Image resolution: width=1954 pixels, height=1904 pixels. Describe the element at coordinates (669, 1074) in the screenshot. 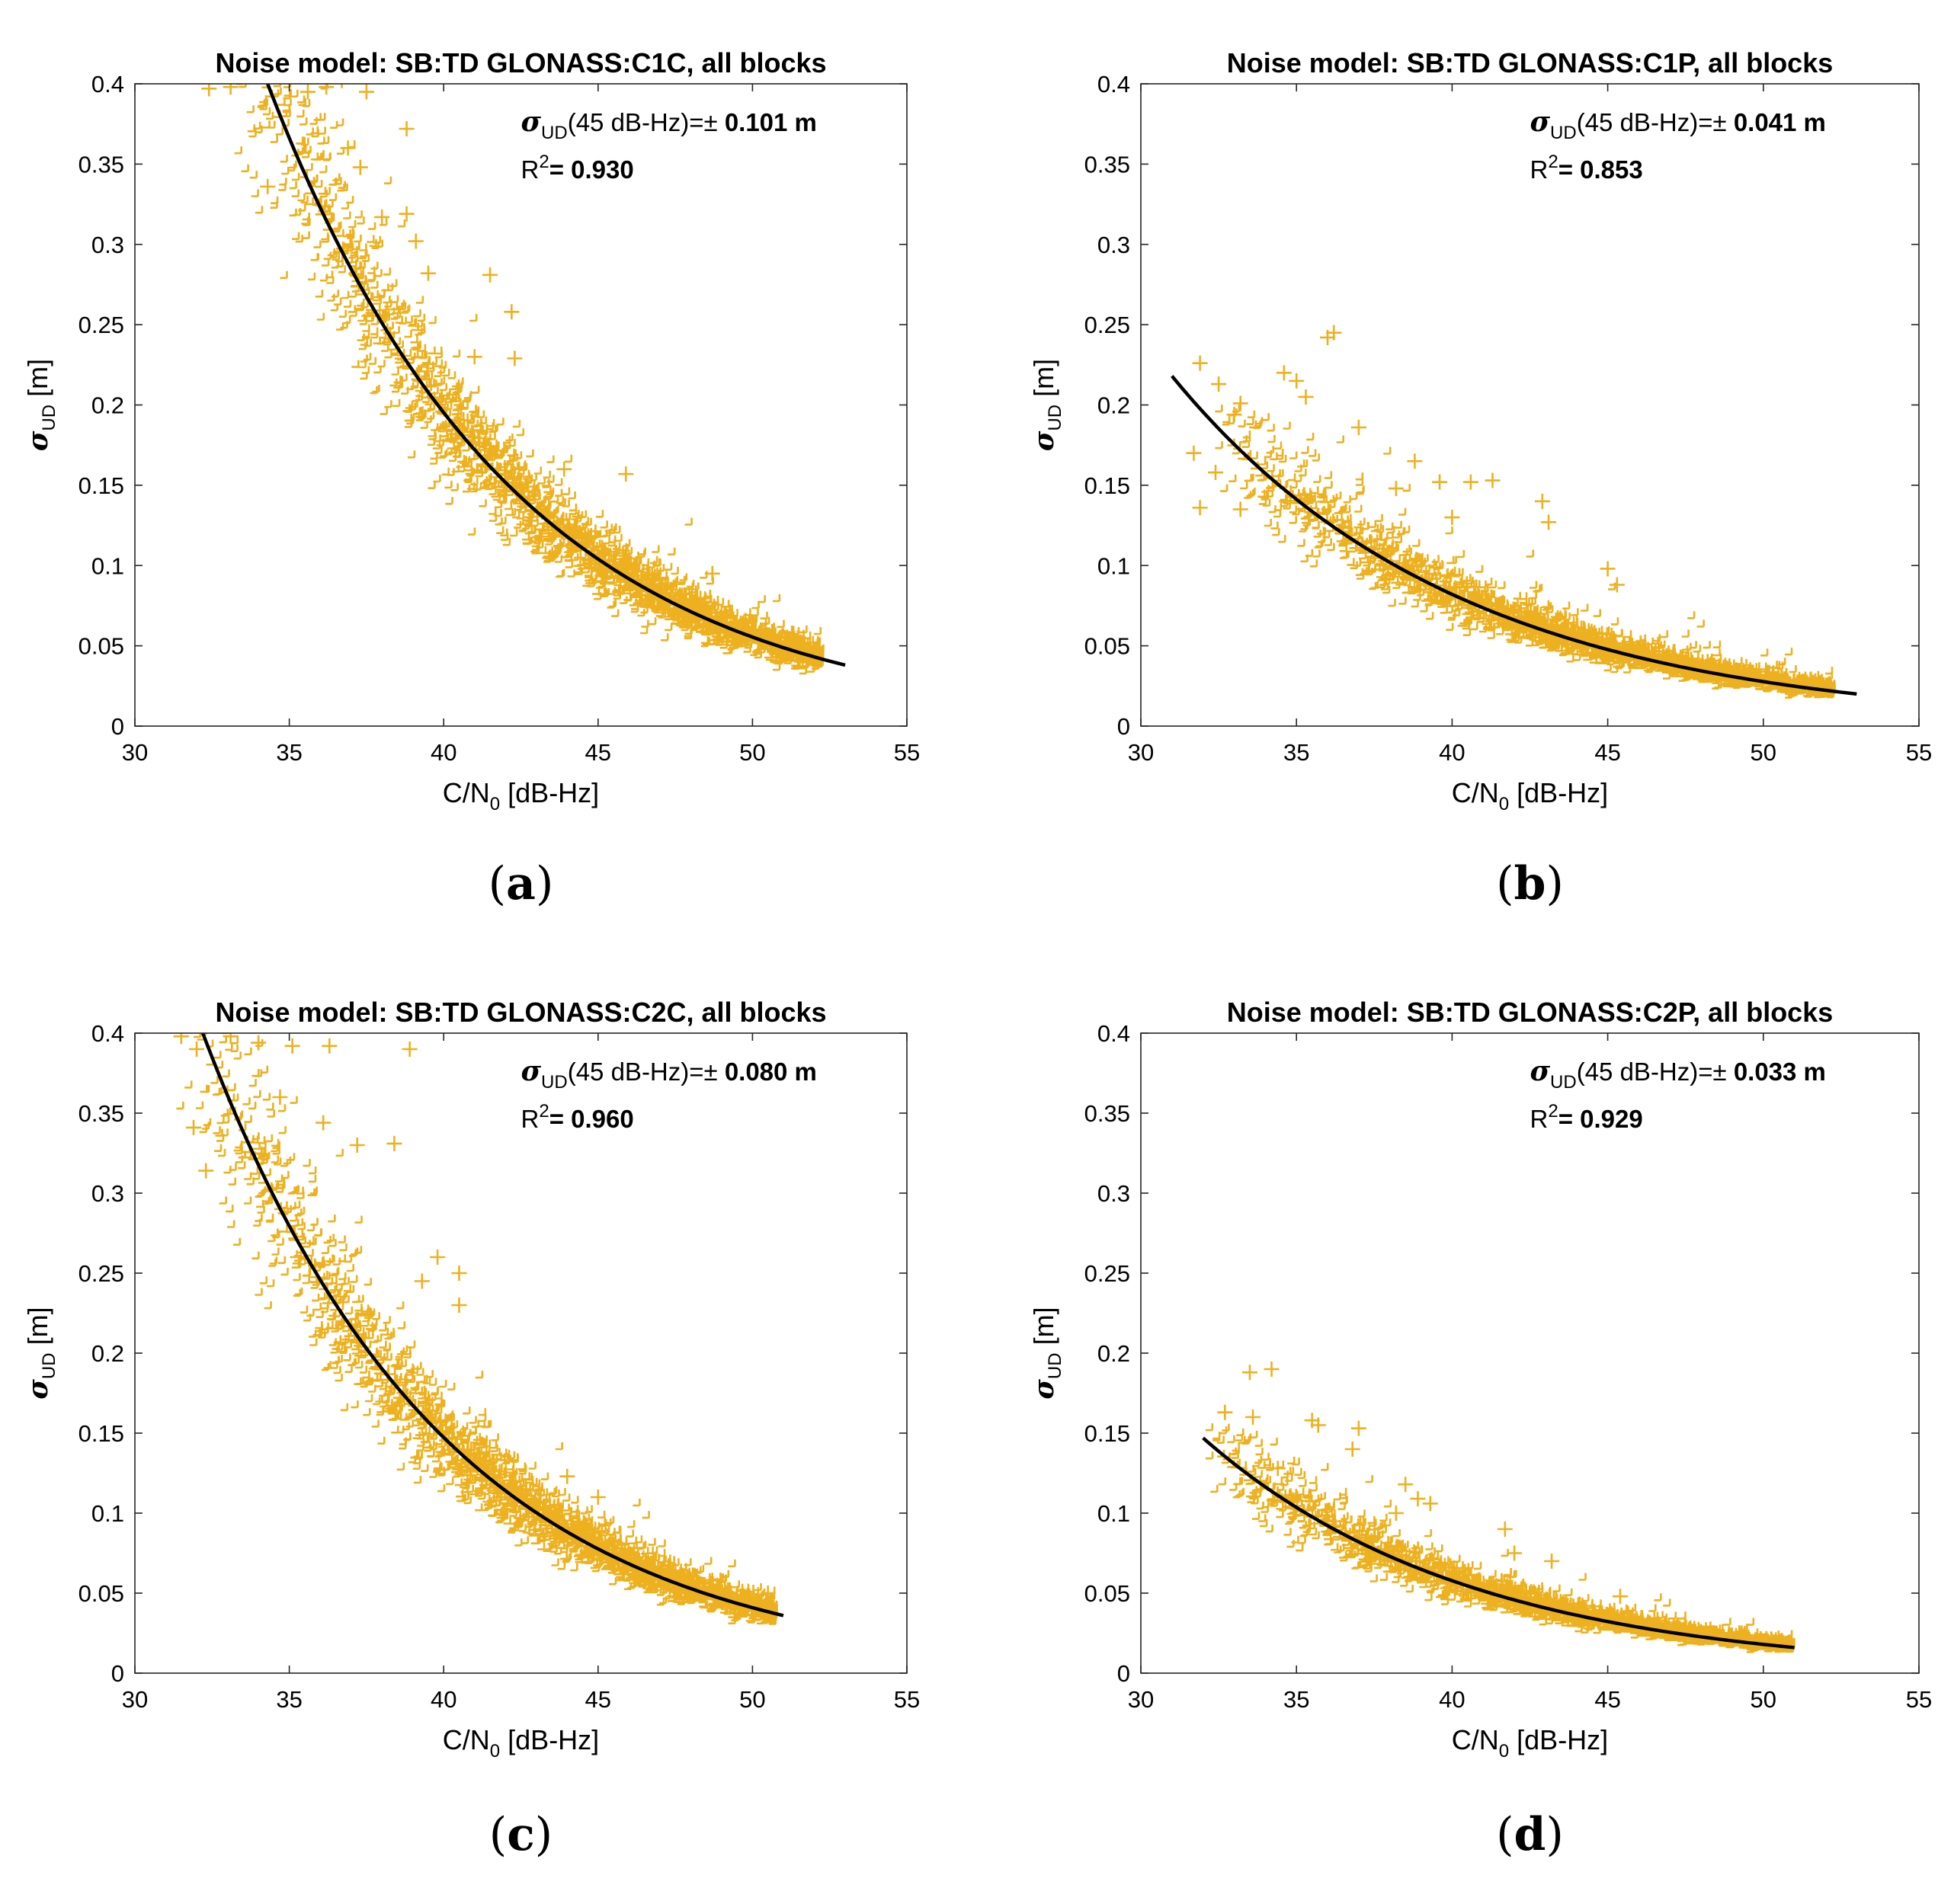

I see `sigma-annotation: σUD(45 dB-Hz)=± 0.080 m` at that location.